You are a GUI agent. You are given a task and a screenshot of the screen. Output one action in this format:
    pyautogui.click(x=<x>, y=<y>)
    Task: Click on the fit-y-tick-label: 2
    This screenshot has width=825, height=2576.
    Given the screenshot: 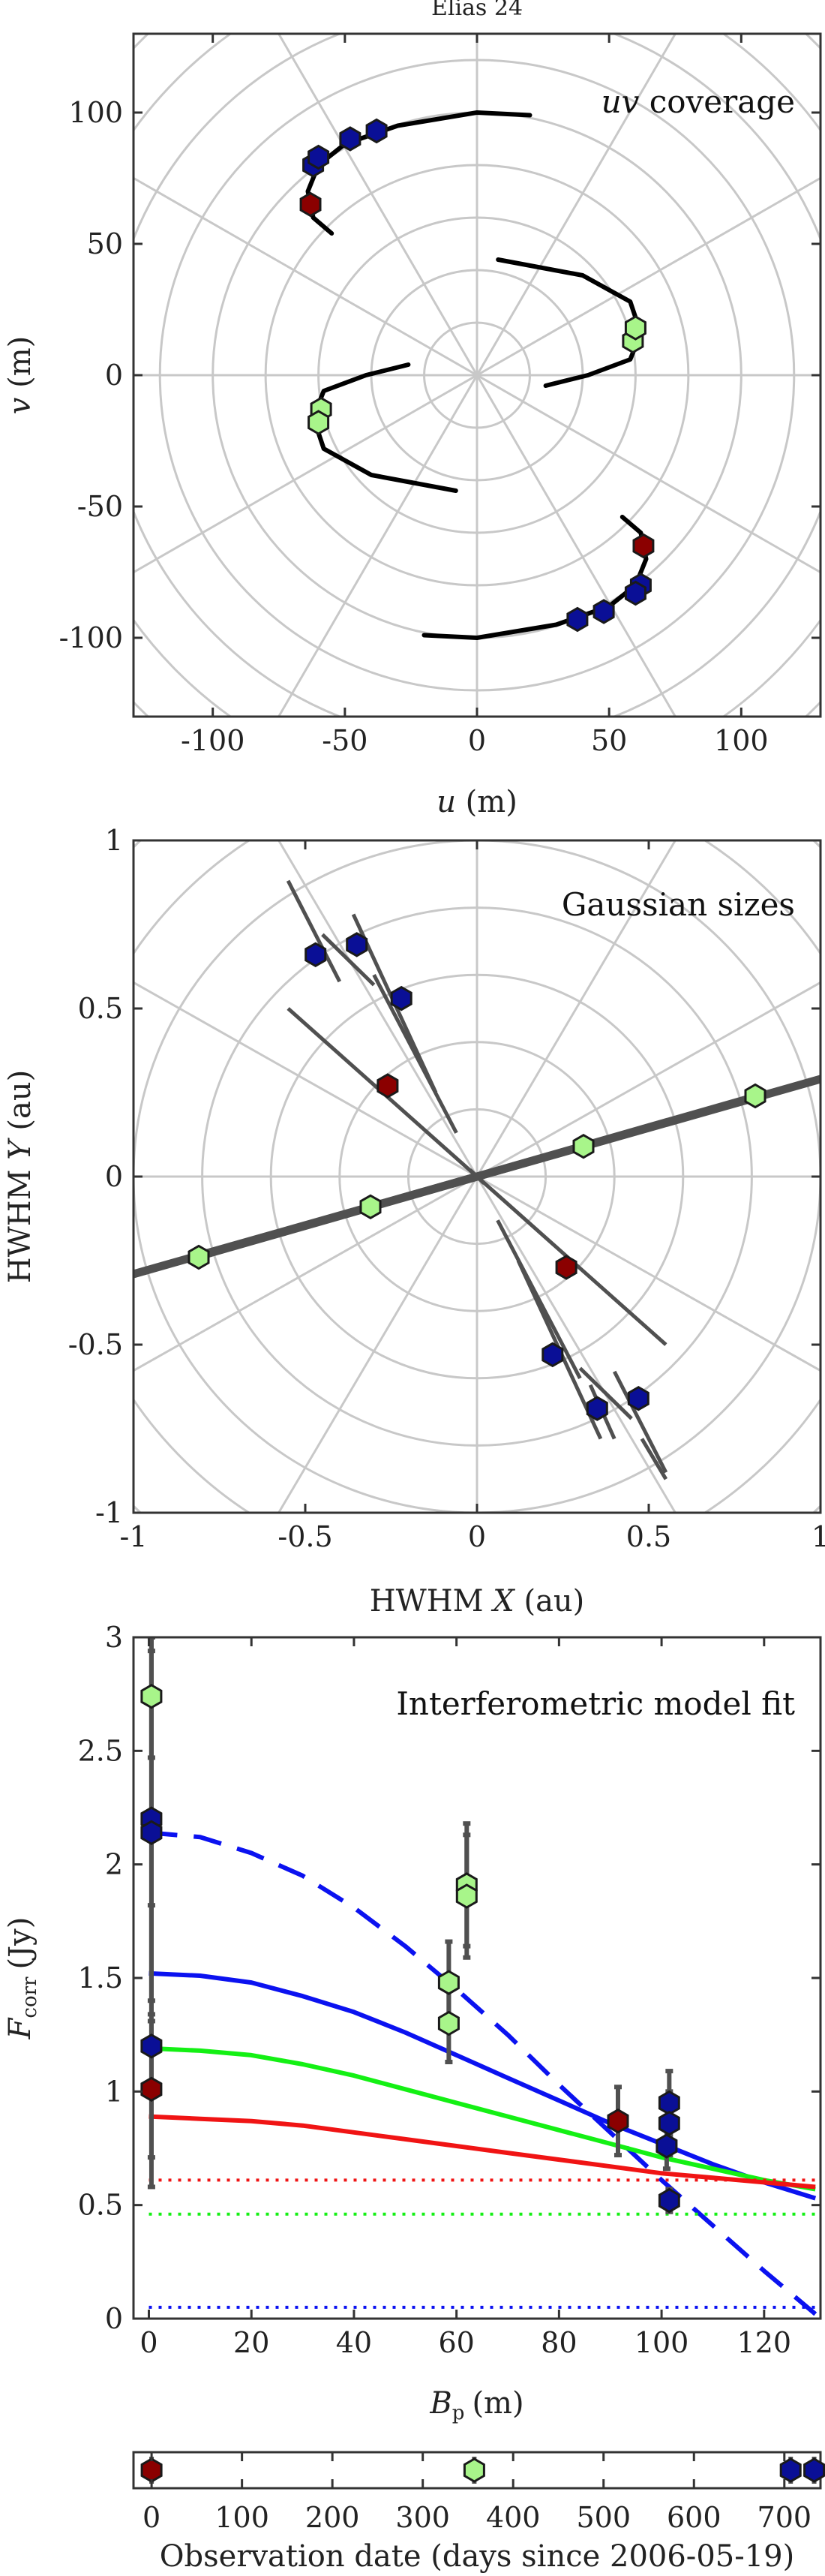 What is the action you would take?
    pyautogui.click(x=114, y=1864)
    